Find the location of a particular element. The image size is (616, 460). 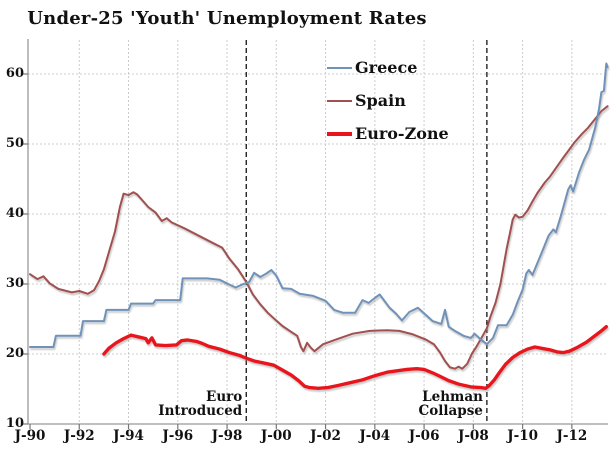

y-tick-label: 60 is located at coordinates (14, 73).